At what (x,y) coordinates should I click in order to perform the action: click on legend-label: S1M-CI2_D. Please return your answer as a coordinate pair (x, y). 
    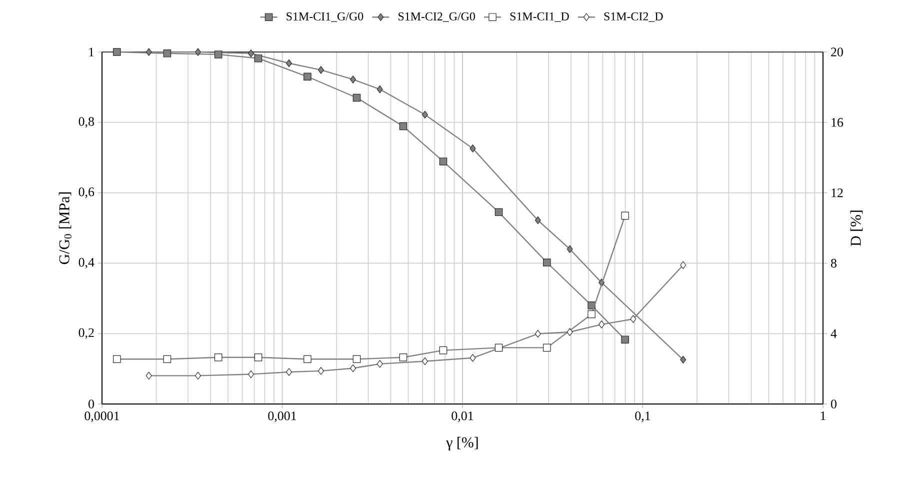
    Looking at the image, I should click on (633, 17).